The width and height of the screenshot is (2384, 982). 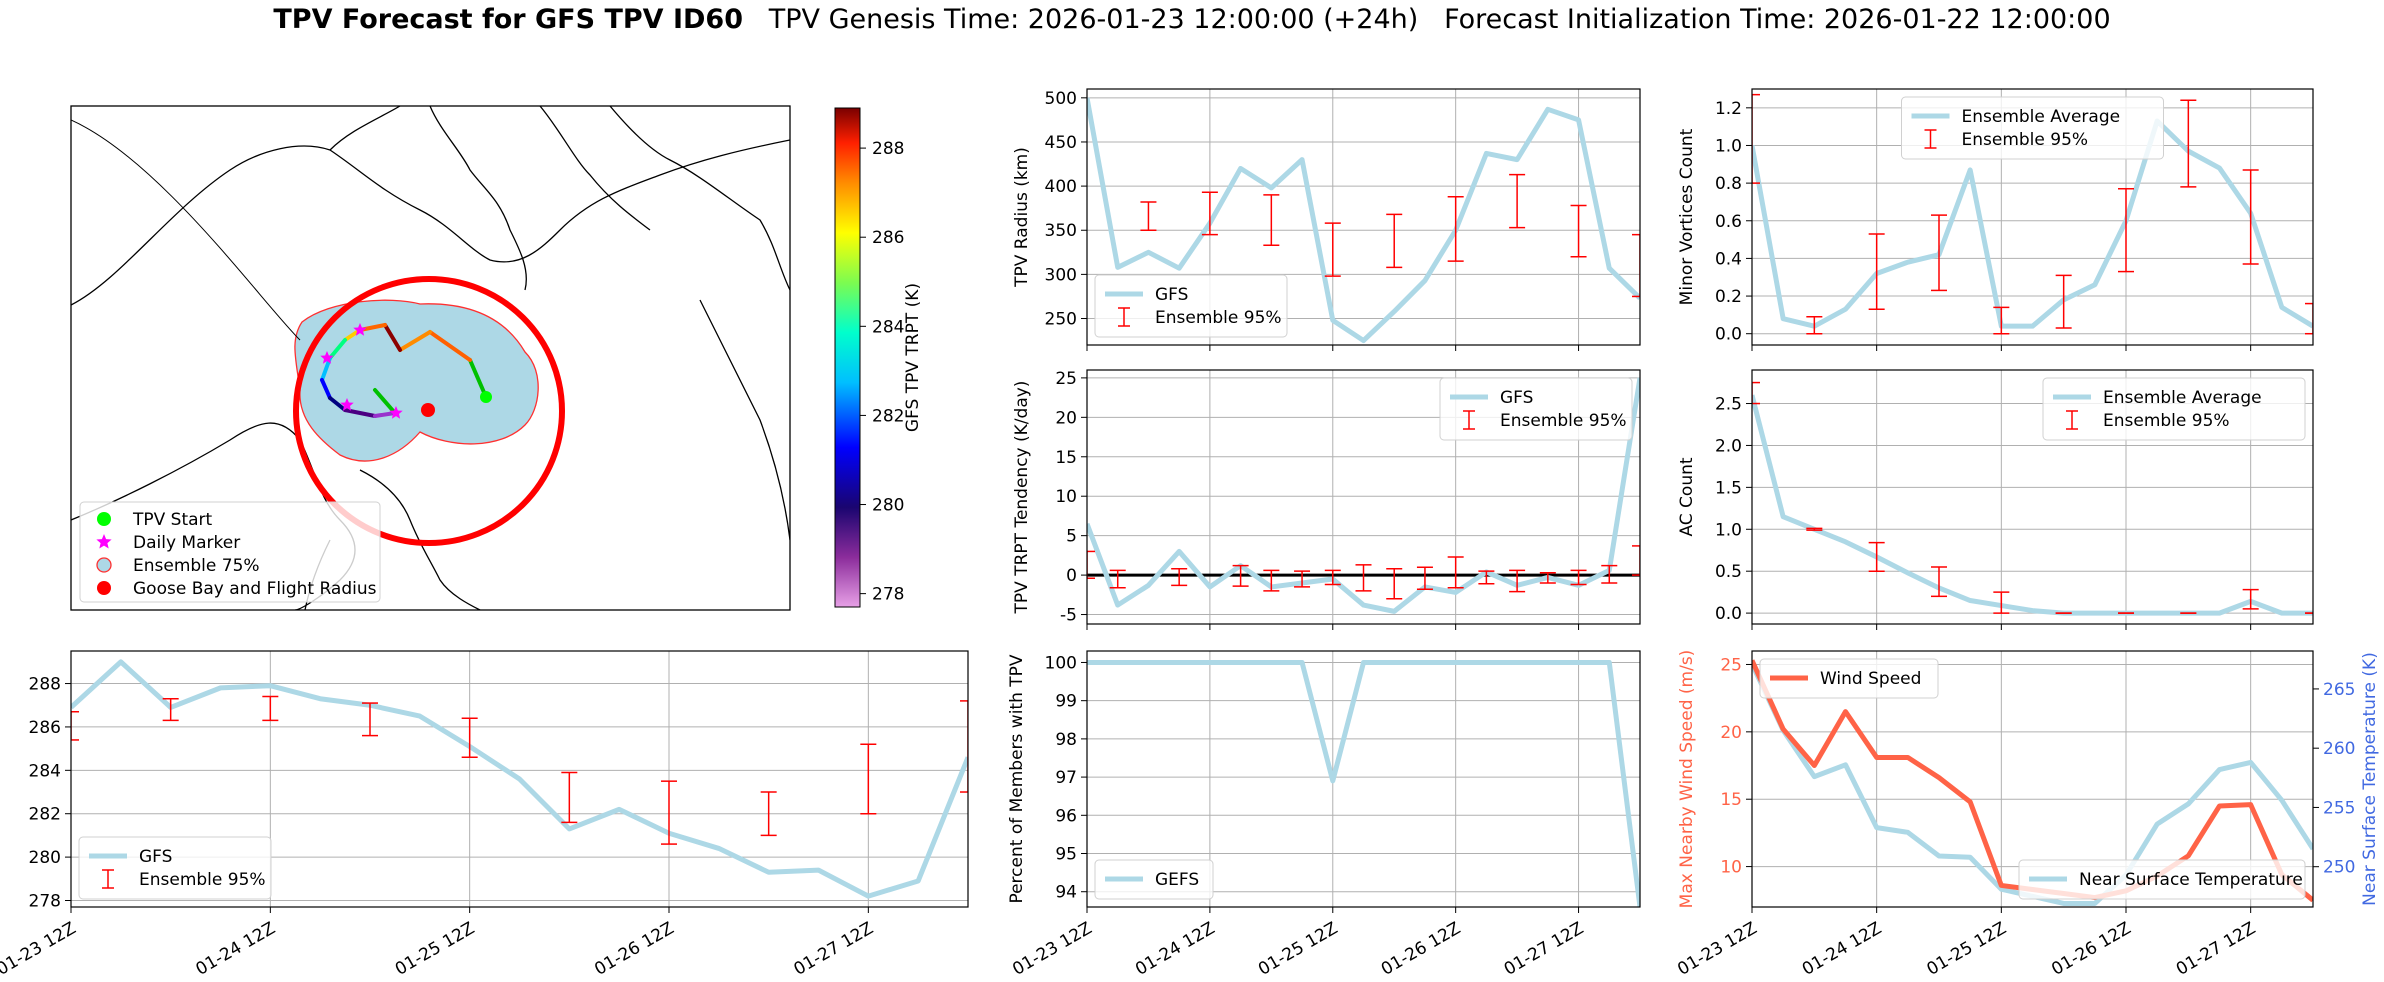 I want to click on y-tick-label: 284, so click(x=45, y=771).